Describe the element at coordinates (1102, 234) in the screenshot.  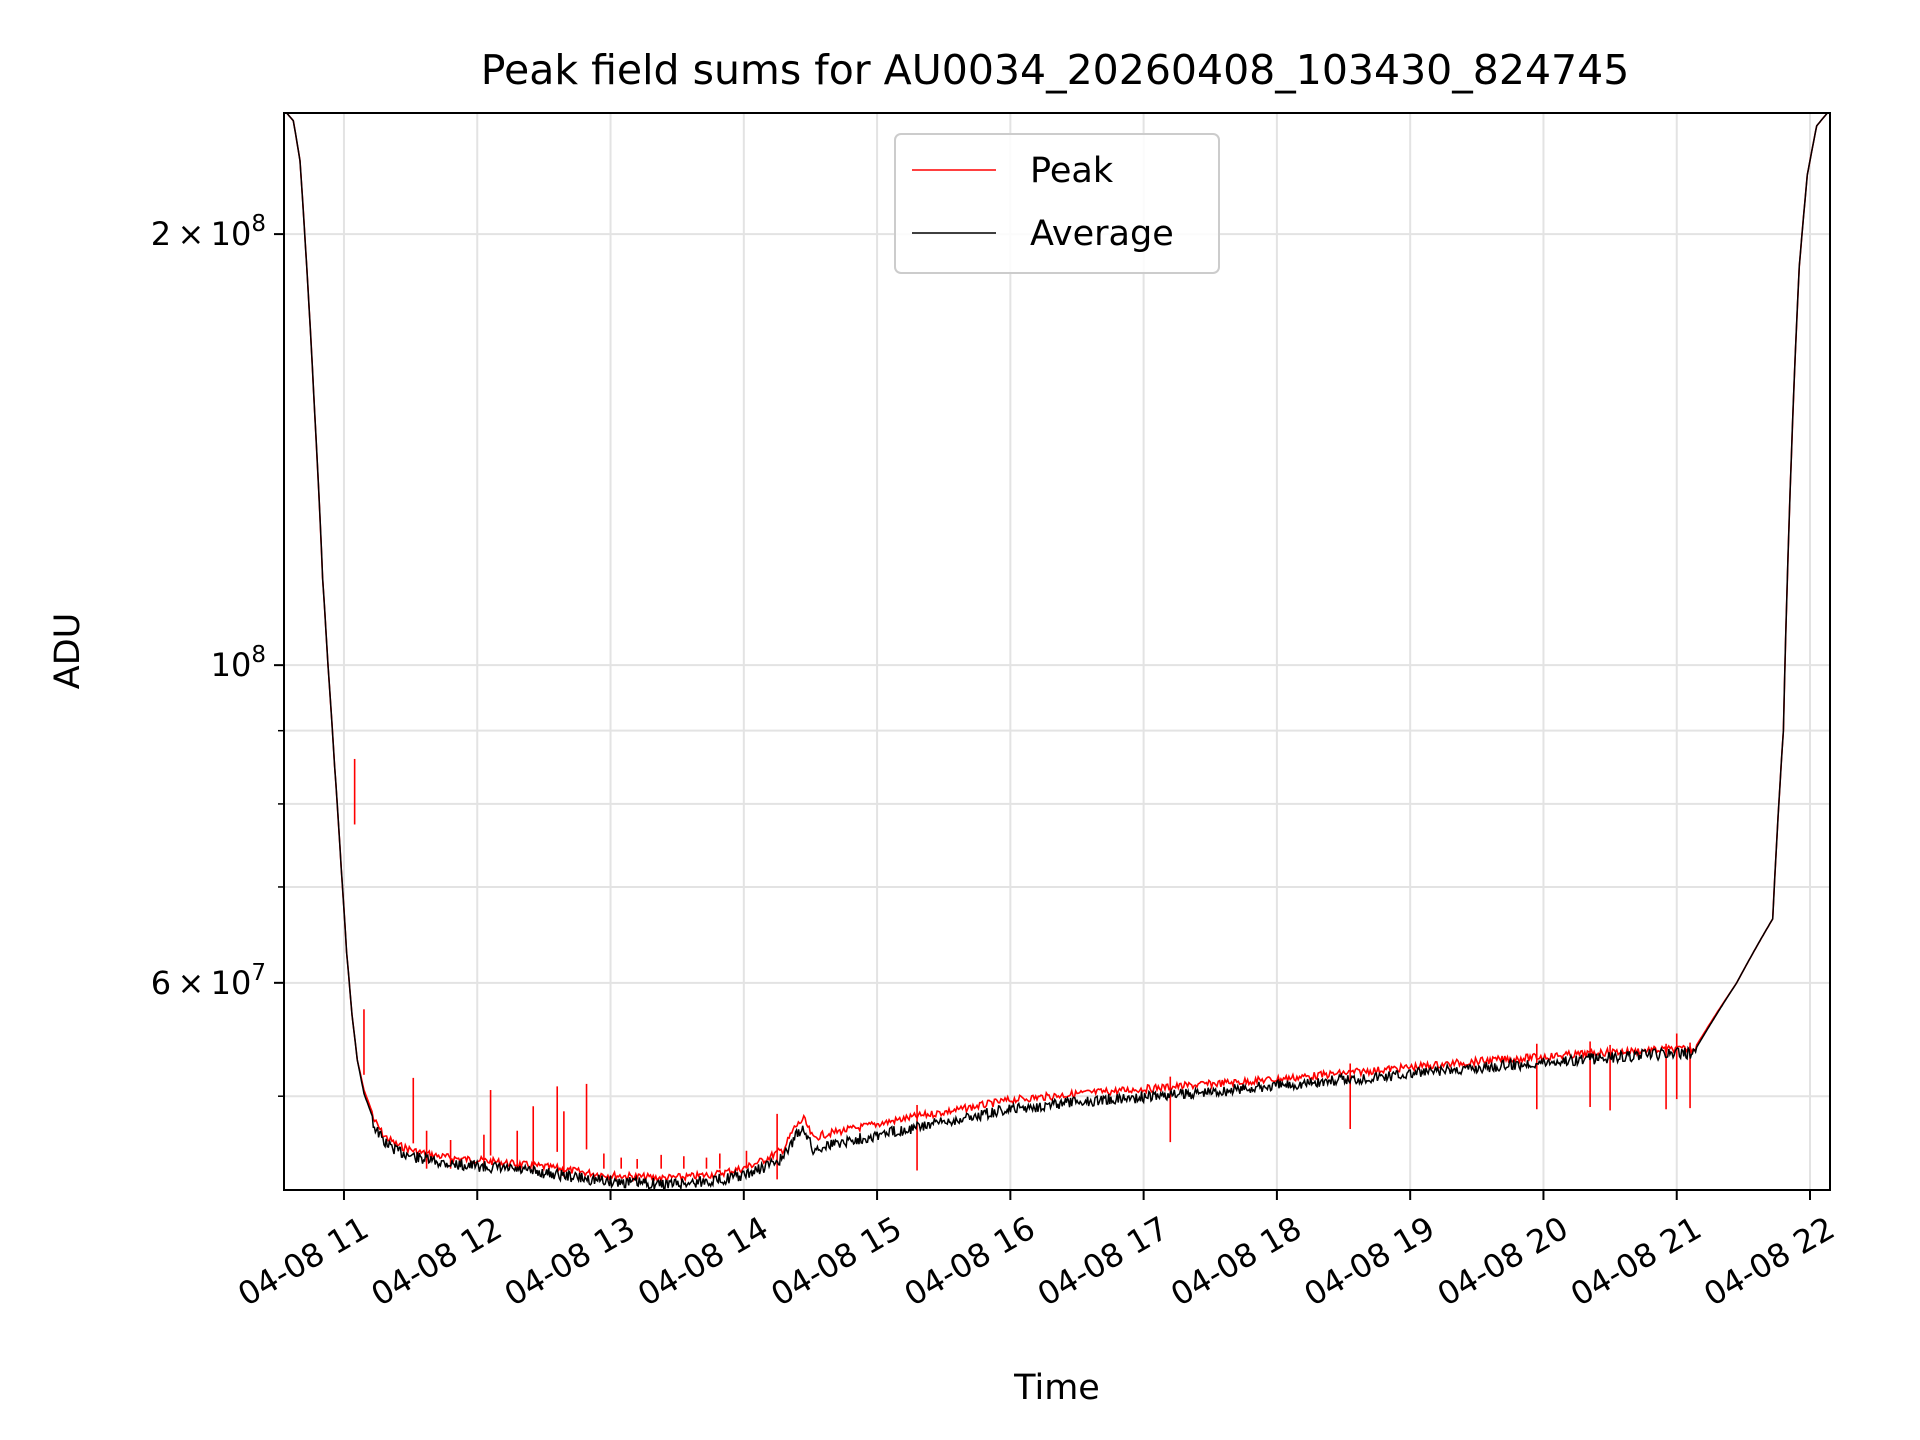
I see `legend-average-label: Average` at that location.